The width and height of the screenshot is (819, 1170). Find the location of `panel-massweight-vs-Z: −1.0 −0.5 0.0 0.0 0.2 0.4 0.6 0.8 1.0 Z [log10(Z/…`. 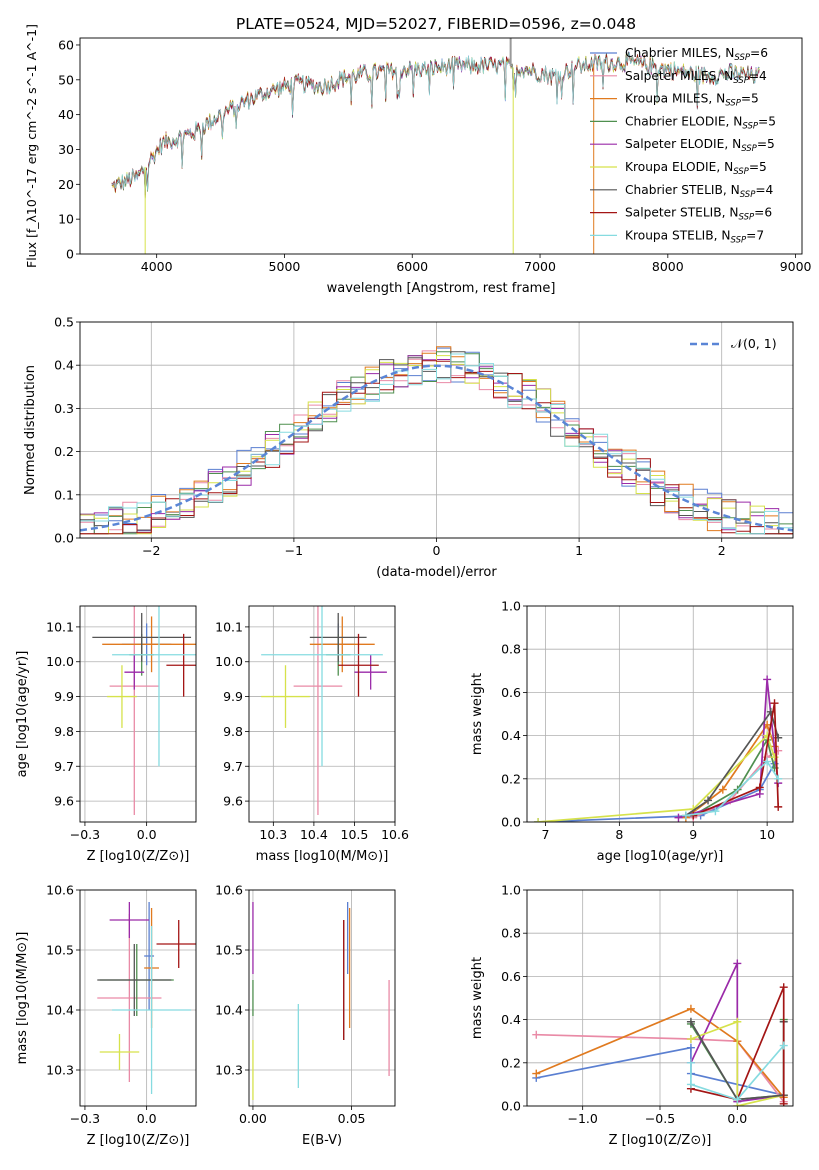

panel-massweight-vs-Z: −1.0 −0.5 0.0 0.0 0.2 0.4 0.6 0.8 1.0 Z [log10(Z/… is located at coordinates (632, 1015).